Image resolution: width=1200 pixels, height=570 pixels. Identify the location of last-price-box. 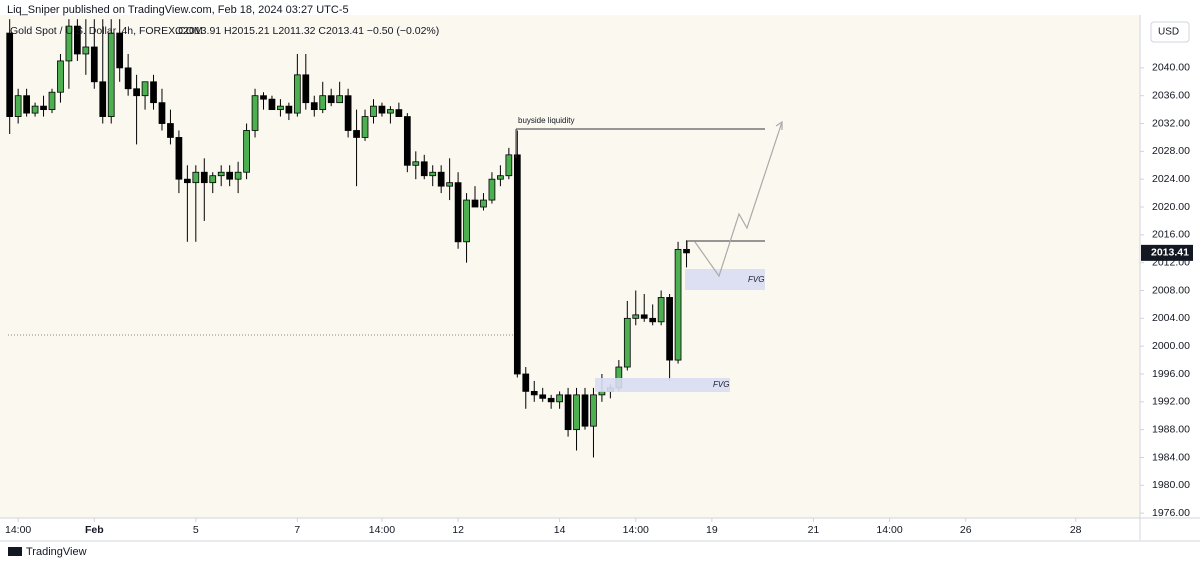
(1167, 252).